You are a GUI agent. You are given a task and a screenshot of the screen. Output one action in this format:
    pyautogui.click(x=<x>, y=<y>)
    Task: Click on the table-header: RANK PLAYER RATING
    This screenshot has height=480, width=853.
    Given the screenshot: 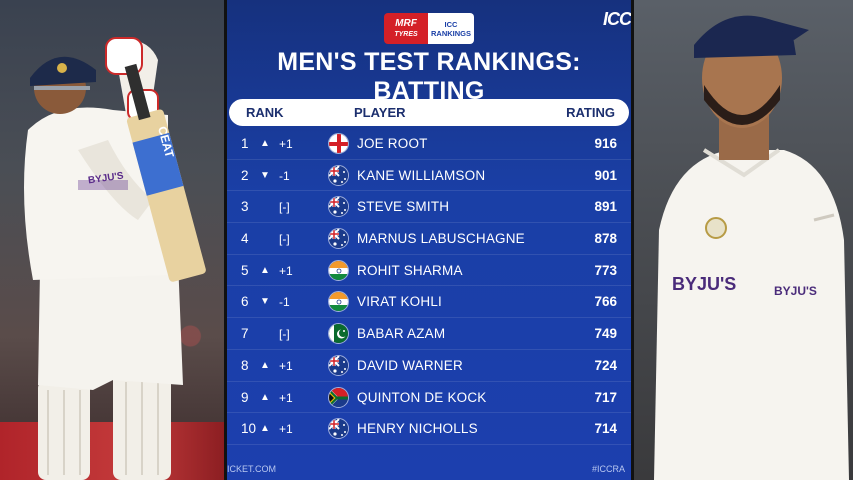 What is the action you would take?
    pyautogui.click(x=429, y=112)
    